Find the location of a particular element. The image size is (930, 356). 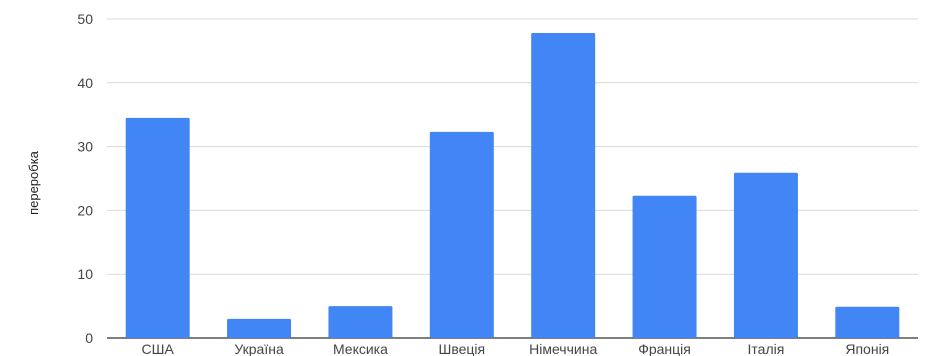

y-axis-title: переробка is located at coordinates (33, 182).